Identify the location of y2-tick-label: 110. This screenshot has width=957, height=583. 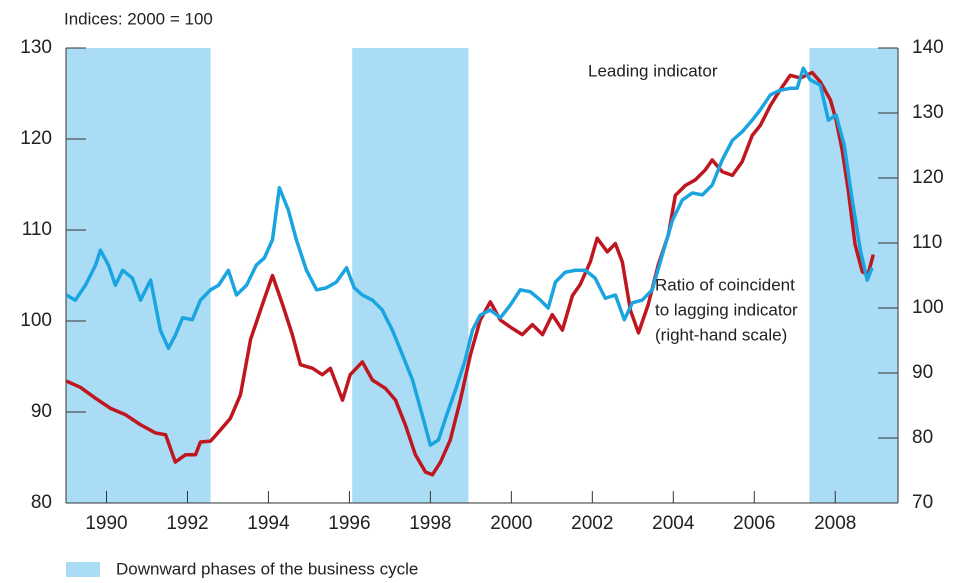
(927, 242).